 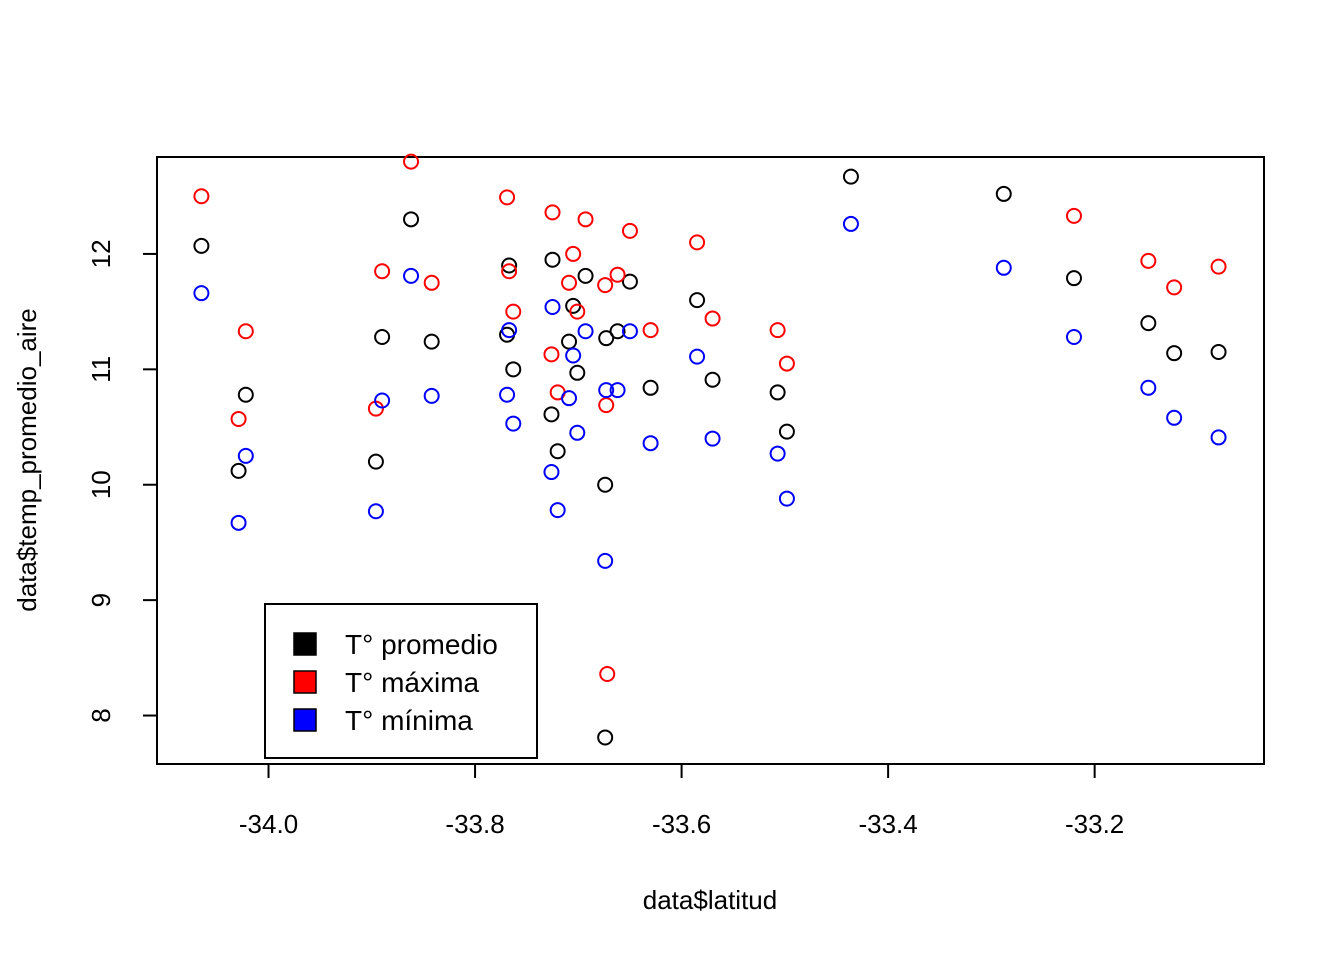 I want to click on x-axis-label: data$latitud, so click(x=710, y=900).